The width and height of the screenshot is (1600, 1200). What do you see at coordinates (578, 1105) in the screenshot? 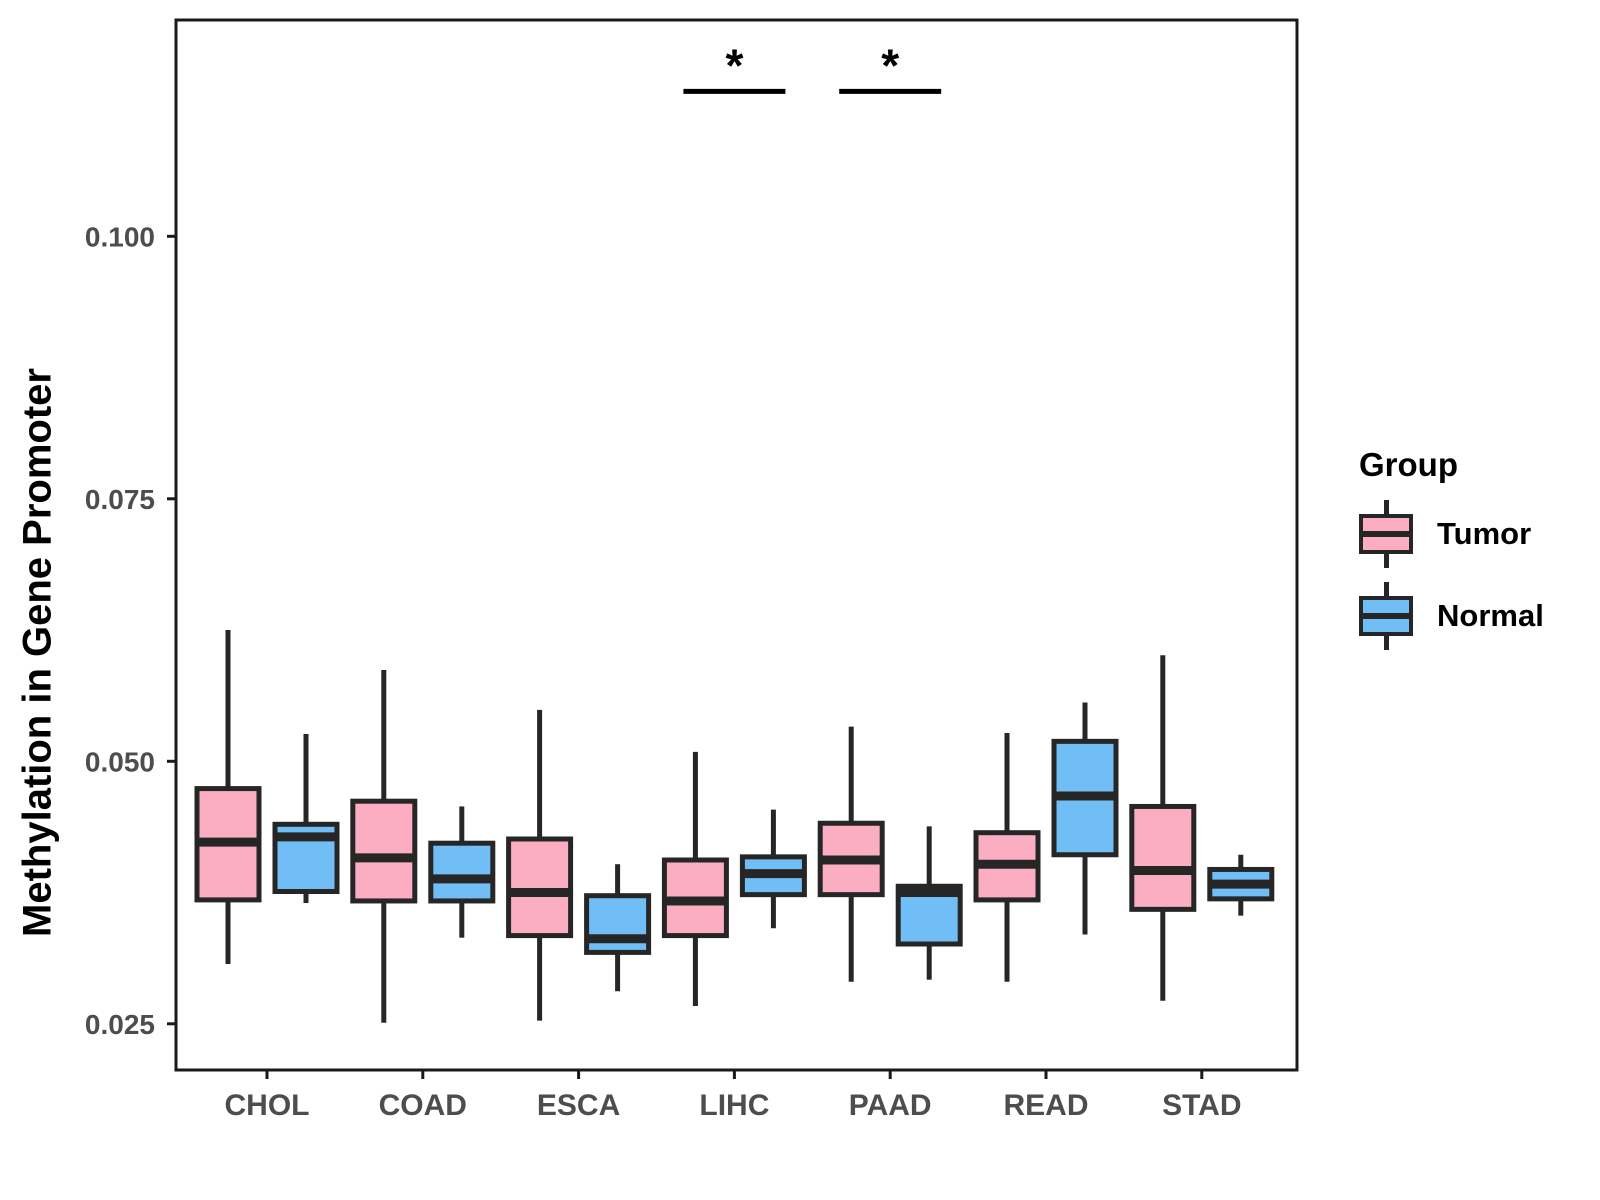
I see `x-tick-label-esca: ESCA` at bounding box center [578, 1105].